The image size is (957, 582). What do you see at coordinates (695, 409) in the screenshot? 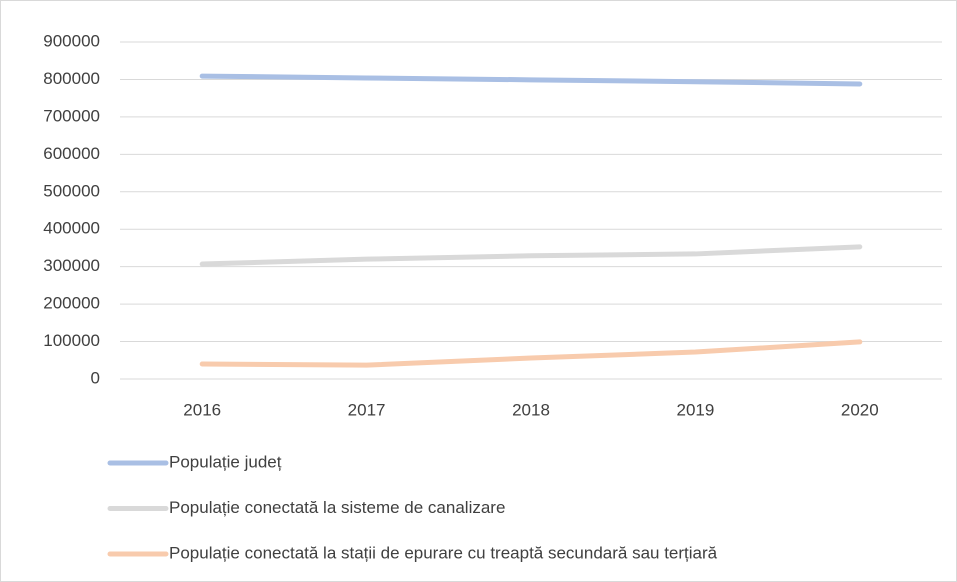
I see `x-tick-label: 2019` at bounding box center [695, 409].